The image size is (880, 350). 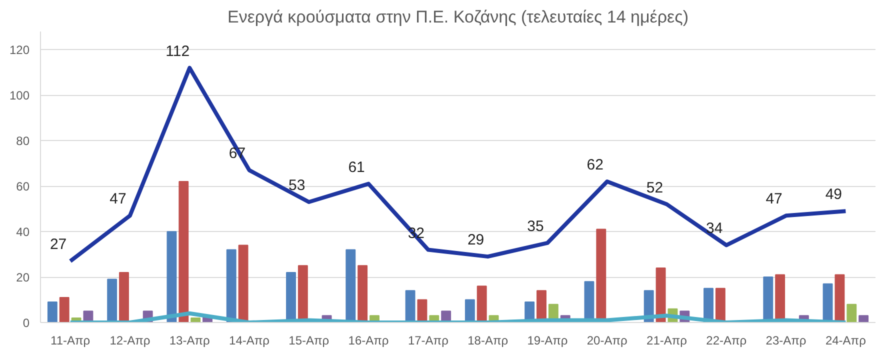 What do you see at coordinates (297, 185) in the screenshot?
I see `data-label: 53` at bounding box center [297, 185].